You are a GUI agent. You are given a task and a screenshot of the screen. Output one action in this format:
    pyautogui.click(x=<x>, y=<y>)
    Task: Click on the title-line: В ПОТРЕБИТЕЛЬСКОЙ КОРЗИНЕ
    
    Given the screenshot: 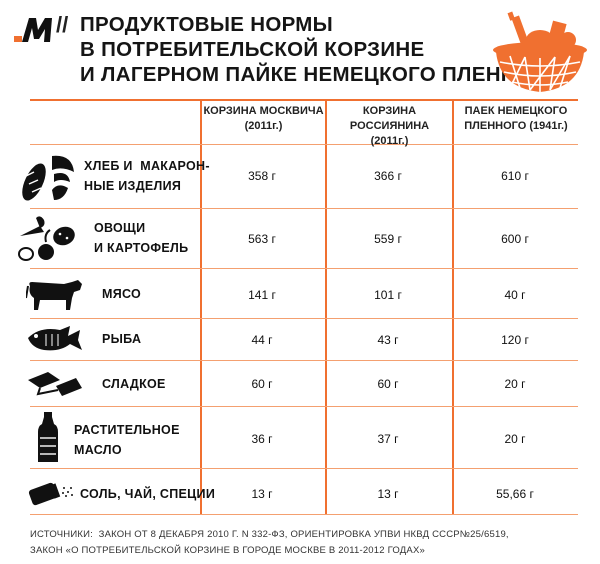 What is the action you would take?
    pyautogui.click(x=252, y=49)
    